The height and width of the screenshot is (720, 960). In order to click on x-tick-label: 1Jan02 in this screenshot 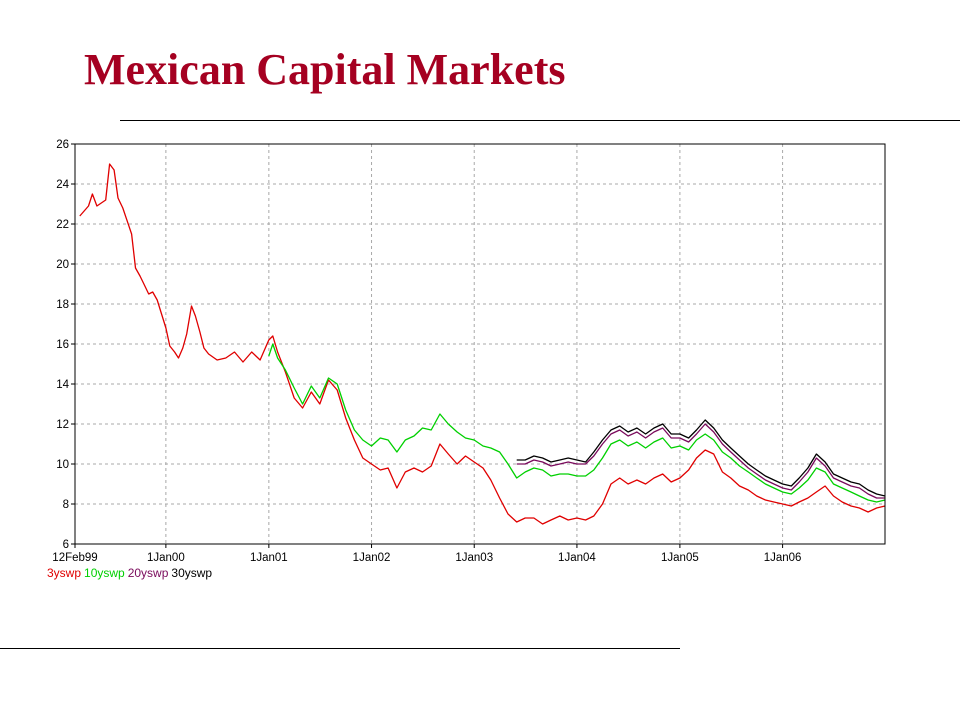, I will do `click(372, 558)`.